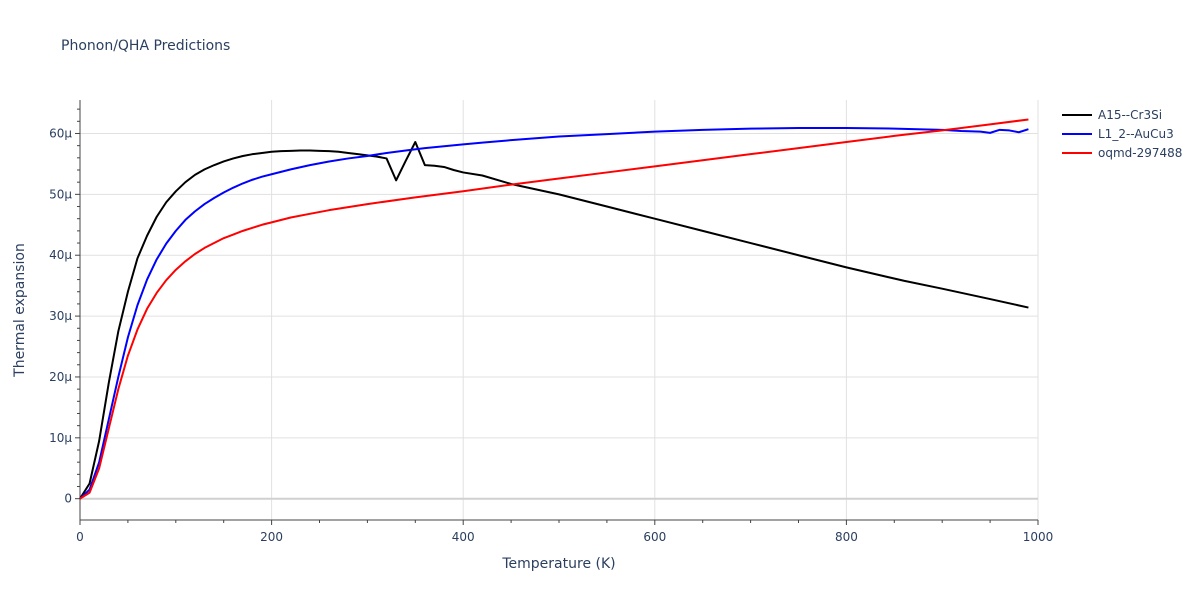 This screenshot has height=600, width=1200. I want to click on legend-label: L1_2--AuCu3, so click(1136, 134).